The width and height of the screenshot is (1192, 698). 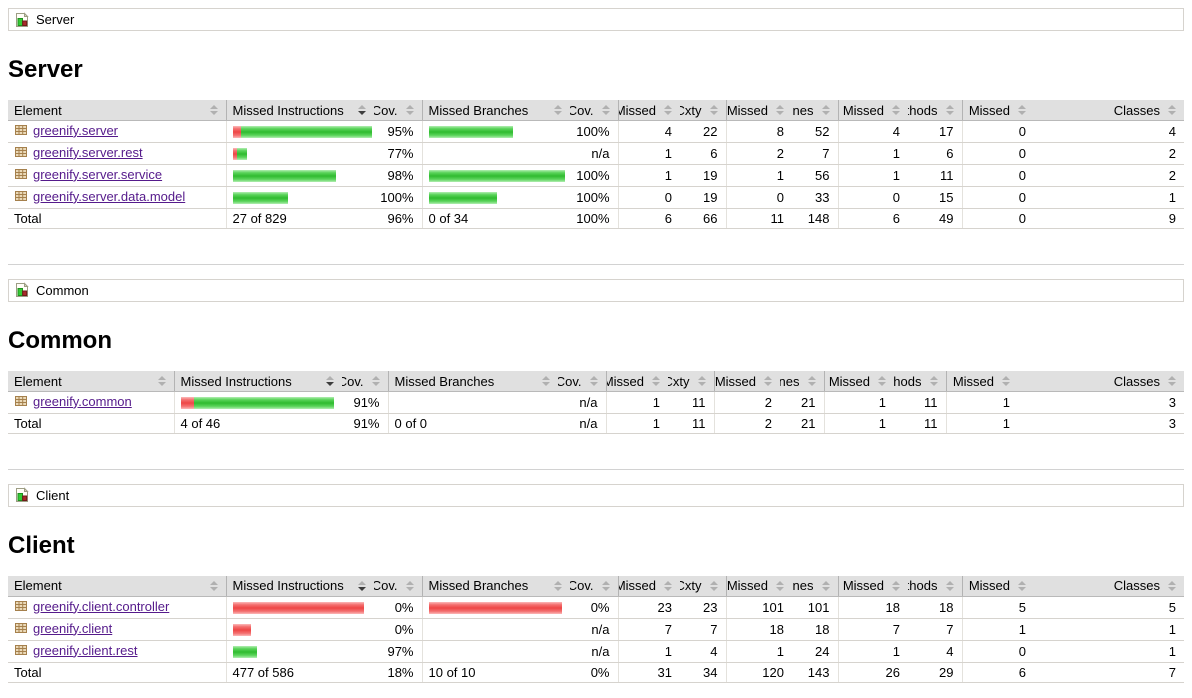 What do you see at coordinates (703, 131) in the screenshot?
I see `cxty: 22` at bounding box center [703, 131].